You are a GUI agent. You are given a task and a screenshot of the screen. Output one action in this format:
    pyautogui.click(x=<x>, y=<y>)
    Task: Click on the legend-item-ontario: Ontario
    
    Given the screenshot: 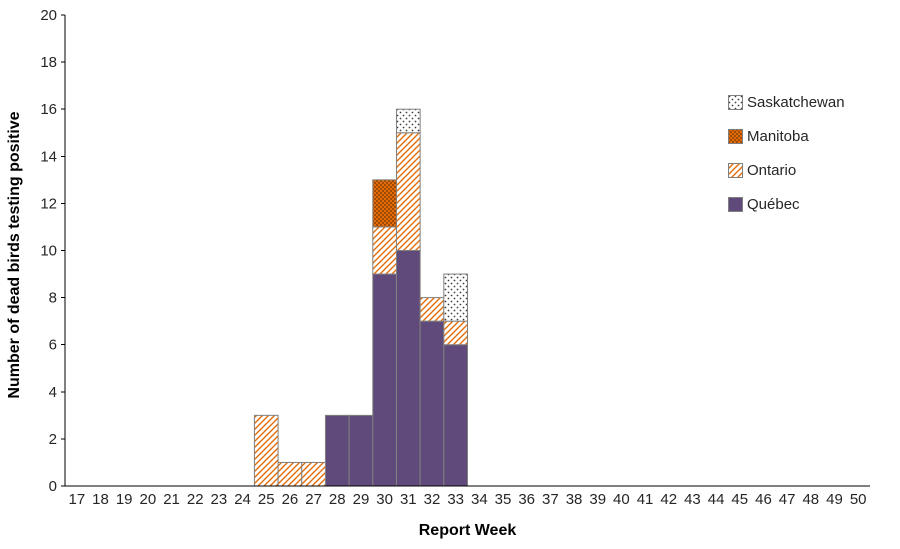 What is the action you would take?
    pyautogui.click(x=786, y=170)
    